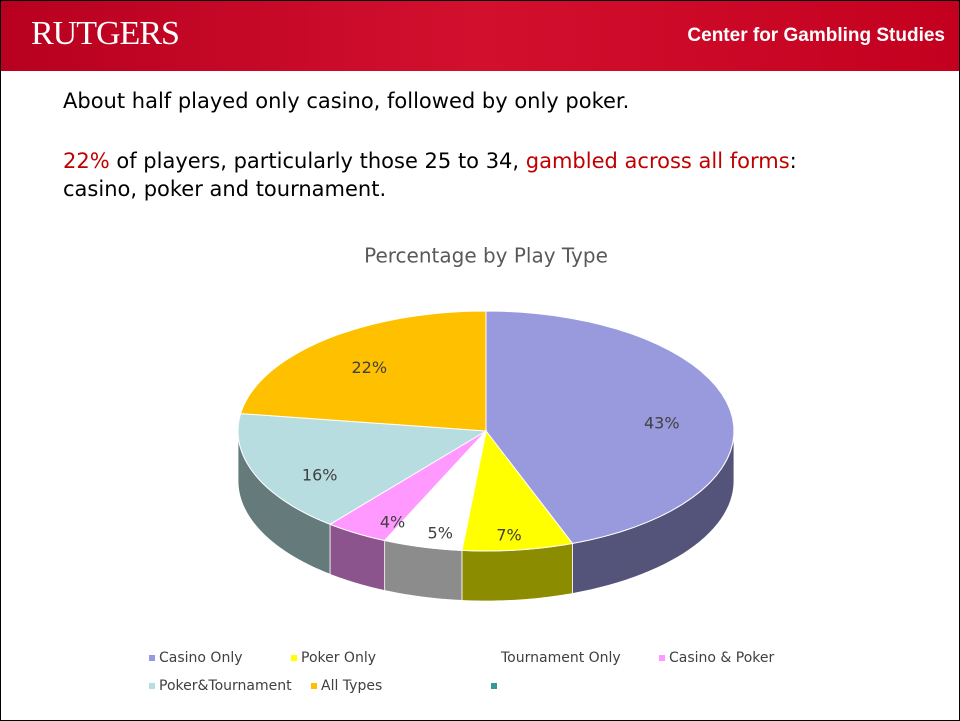 The image size is (960, 721). Describe the element at coordinates (480, 36) in the screenshot. I see `header: RUTGERS Center for Gambling Studies` at that location.